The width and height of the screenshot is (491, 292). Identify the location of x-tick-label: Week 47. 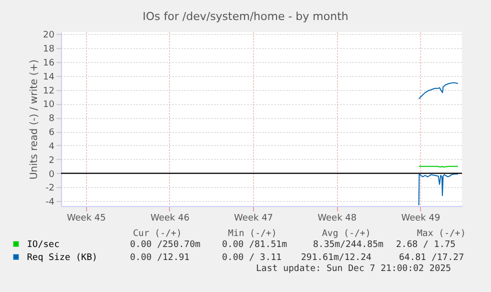
(254, 219).